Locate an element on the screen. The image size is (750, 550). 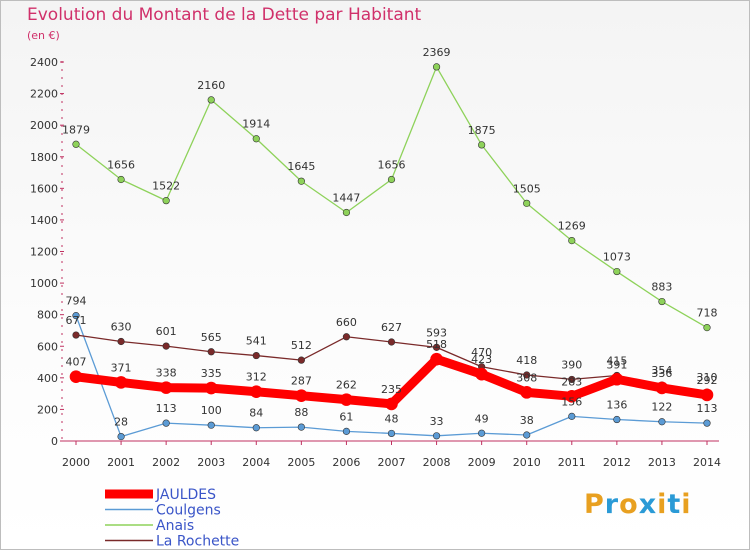
logo-letter: i is located at coordinates (686, 504).